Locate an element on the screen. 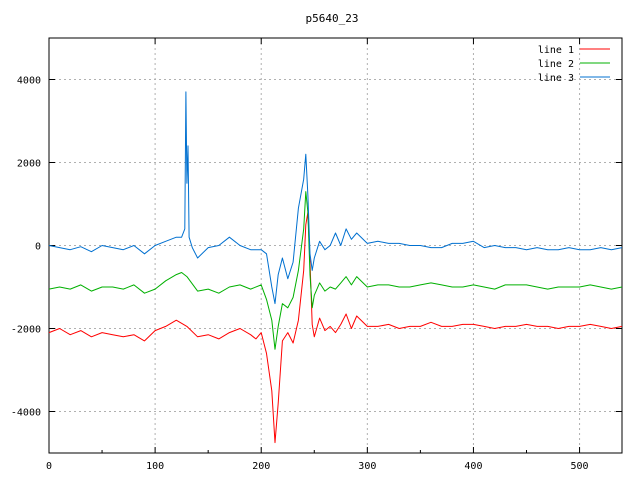  x-tick-label: 500 is located at coordinates (580, 466).